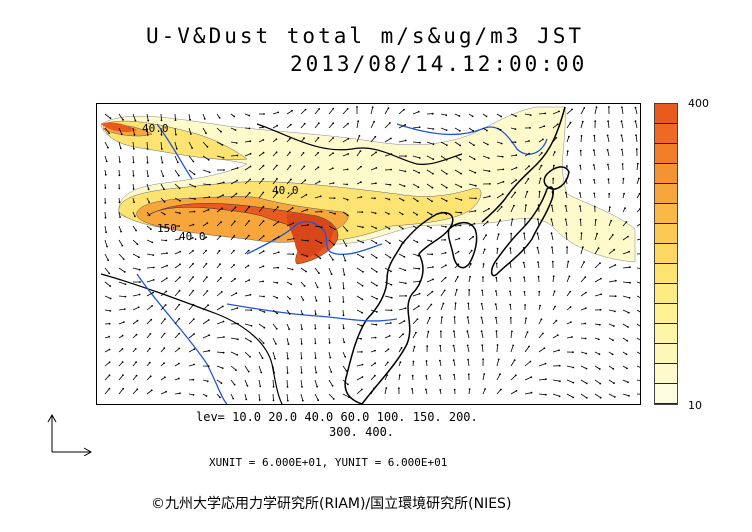 The image size is (752, 532). Describe the element at coordinates (666, 174) in the screenshot. I see `colorbar-segment` at that location.